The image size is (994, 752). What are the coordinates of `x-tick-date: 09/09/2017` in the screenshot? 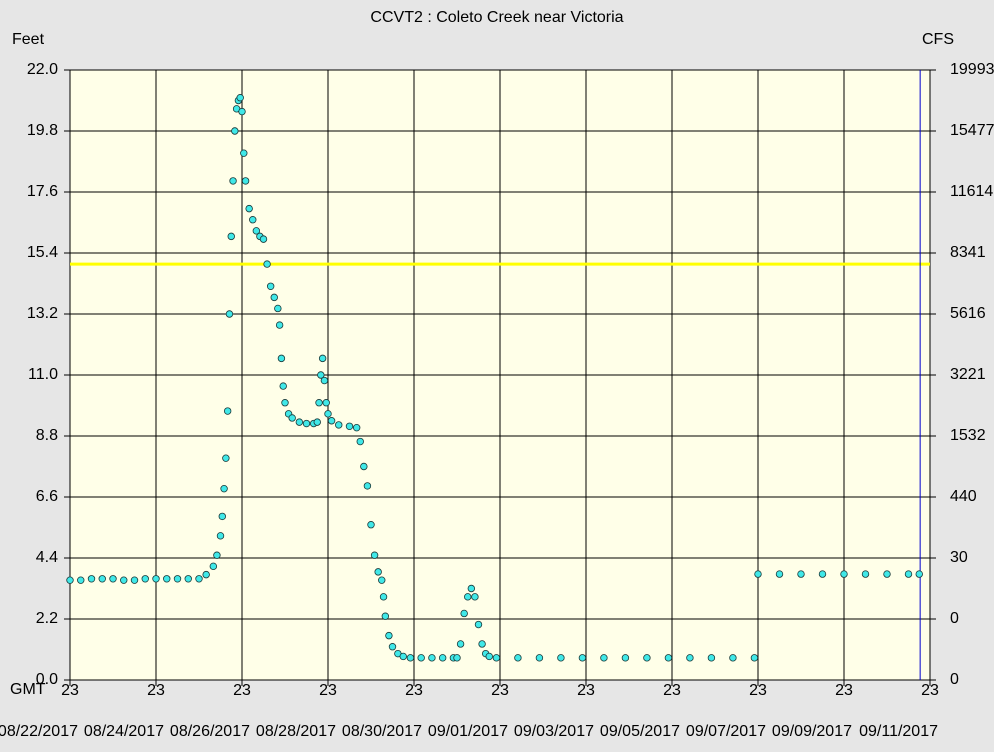 It's located at (812, 731).